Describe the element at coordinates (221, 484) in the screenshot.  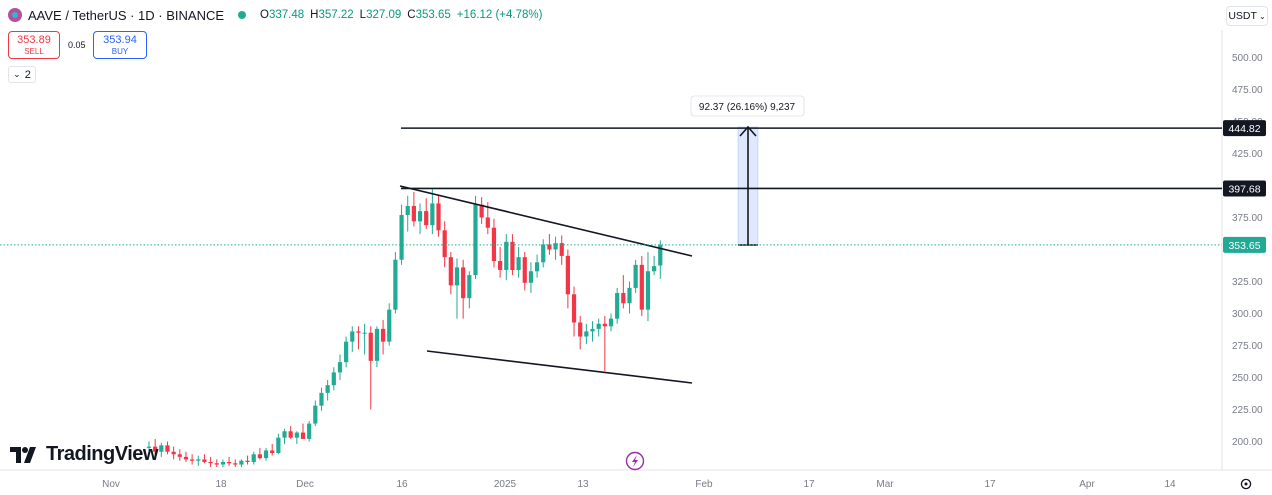
I see `time-tick-label: 18` at that location.